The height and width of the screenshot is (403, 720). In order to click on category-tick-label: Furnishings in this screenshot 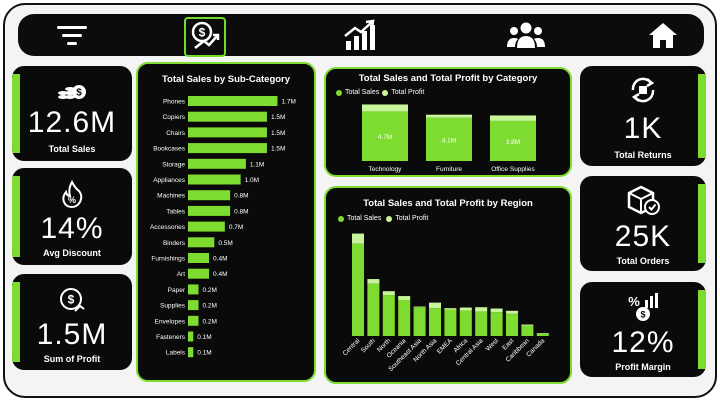, I will do `click(168, 259)`.